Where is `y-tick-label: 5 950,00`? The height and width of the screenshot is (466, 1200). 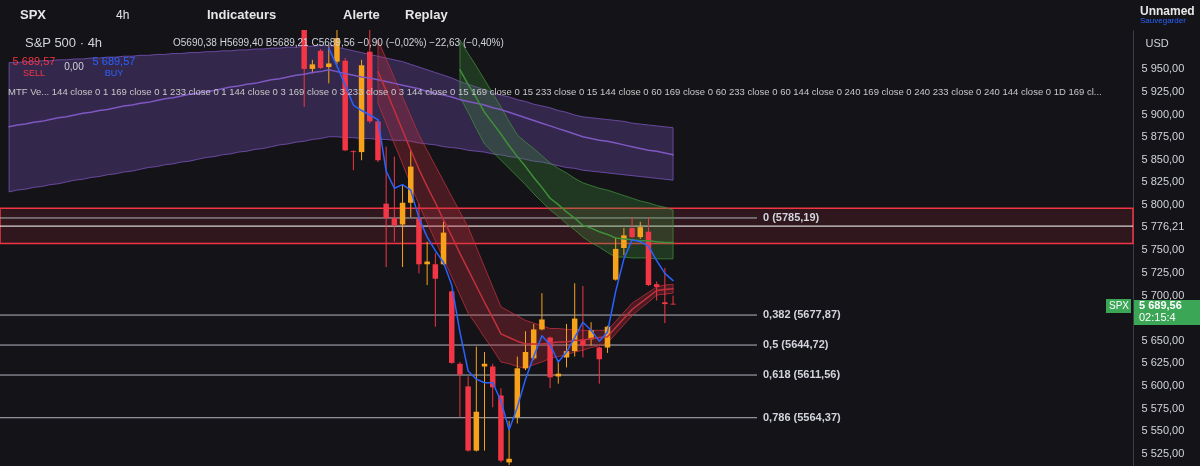
y-tick-label: 5 950,00 is located at coordinates (1163, 68).